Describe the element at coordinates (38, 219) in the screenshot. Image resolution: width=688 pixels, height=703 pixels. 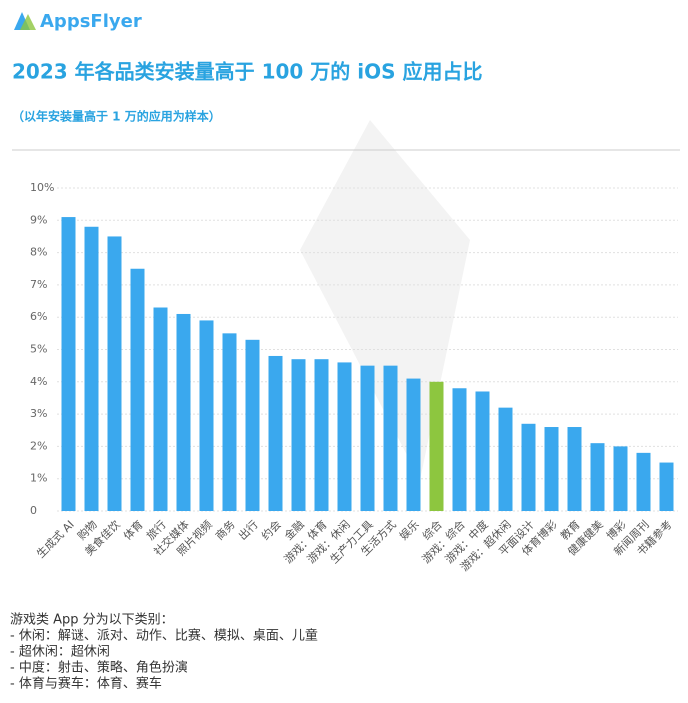
I see `y-tick-label: 9%` at that location.